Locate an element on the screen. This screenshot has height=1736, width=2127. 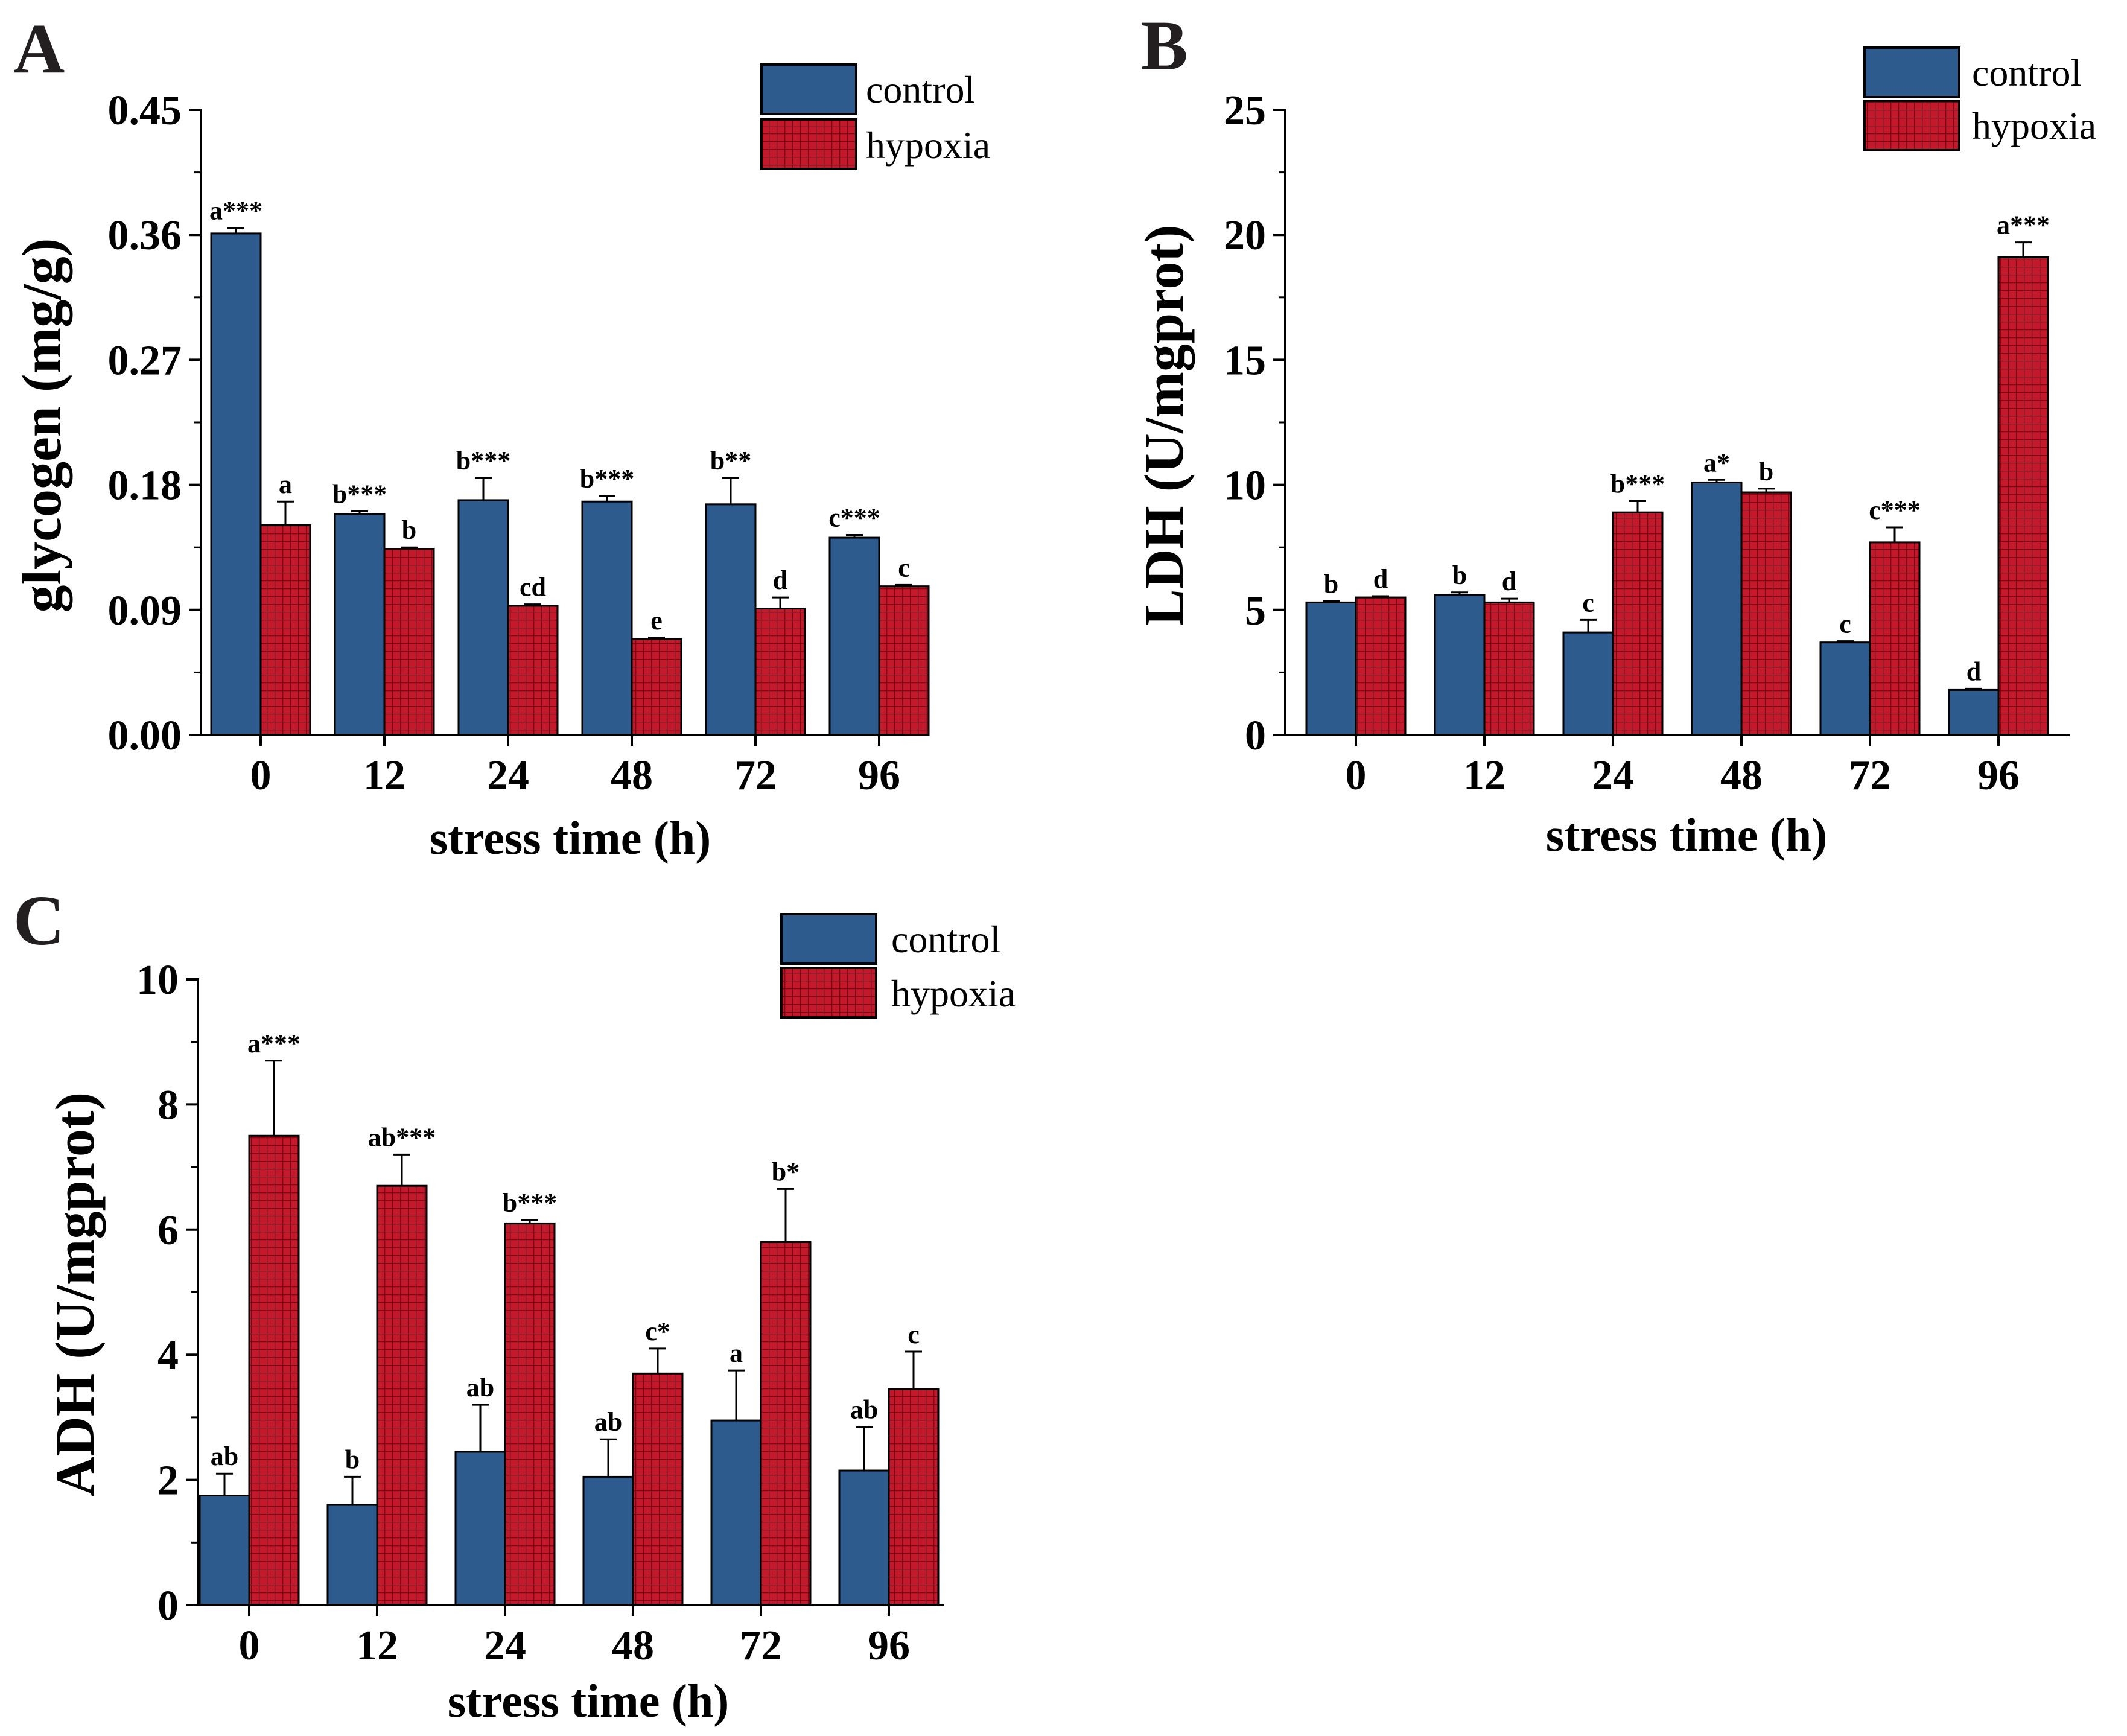
y-tick-label: 0.18 is located at coordinates (145, 486).